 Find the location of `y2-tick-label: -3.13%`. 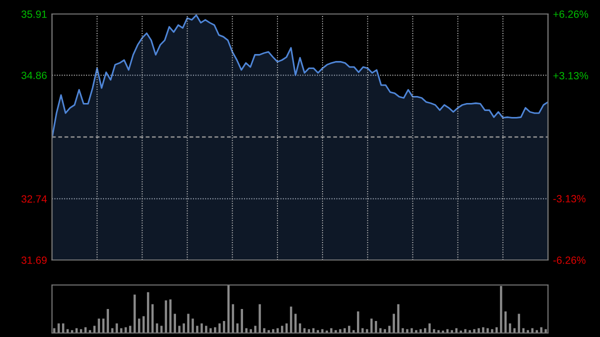

y2-tick-label: -3.13% is located at coordinates (569, 198).